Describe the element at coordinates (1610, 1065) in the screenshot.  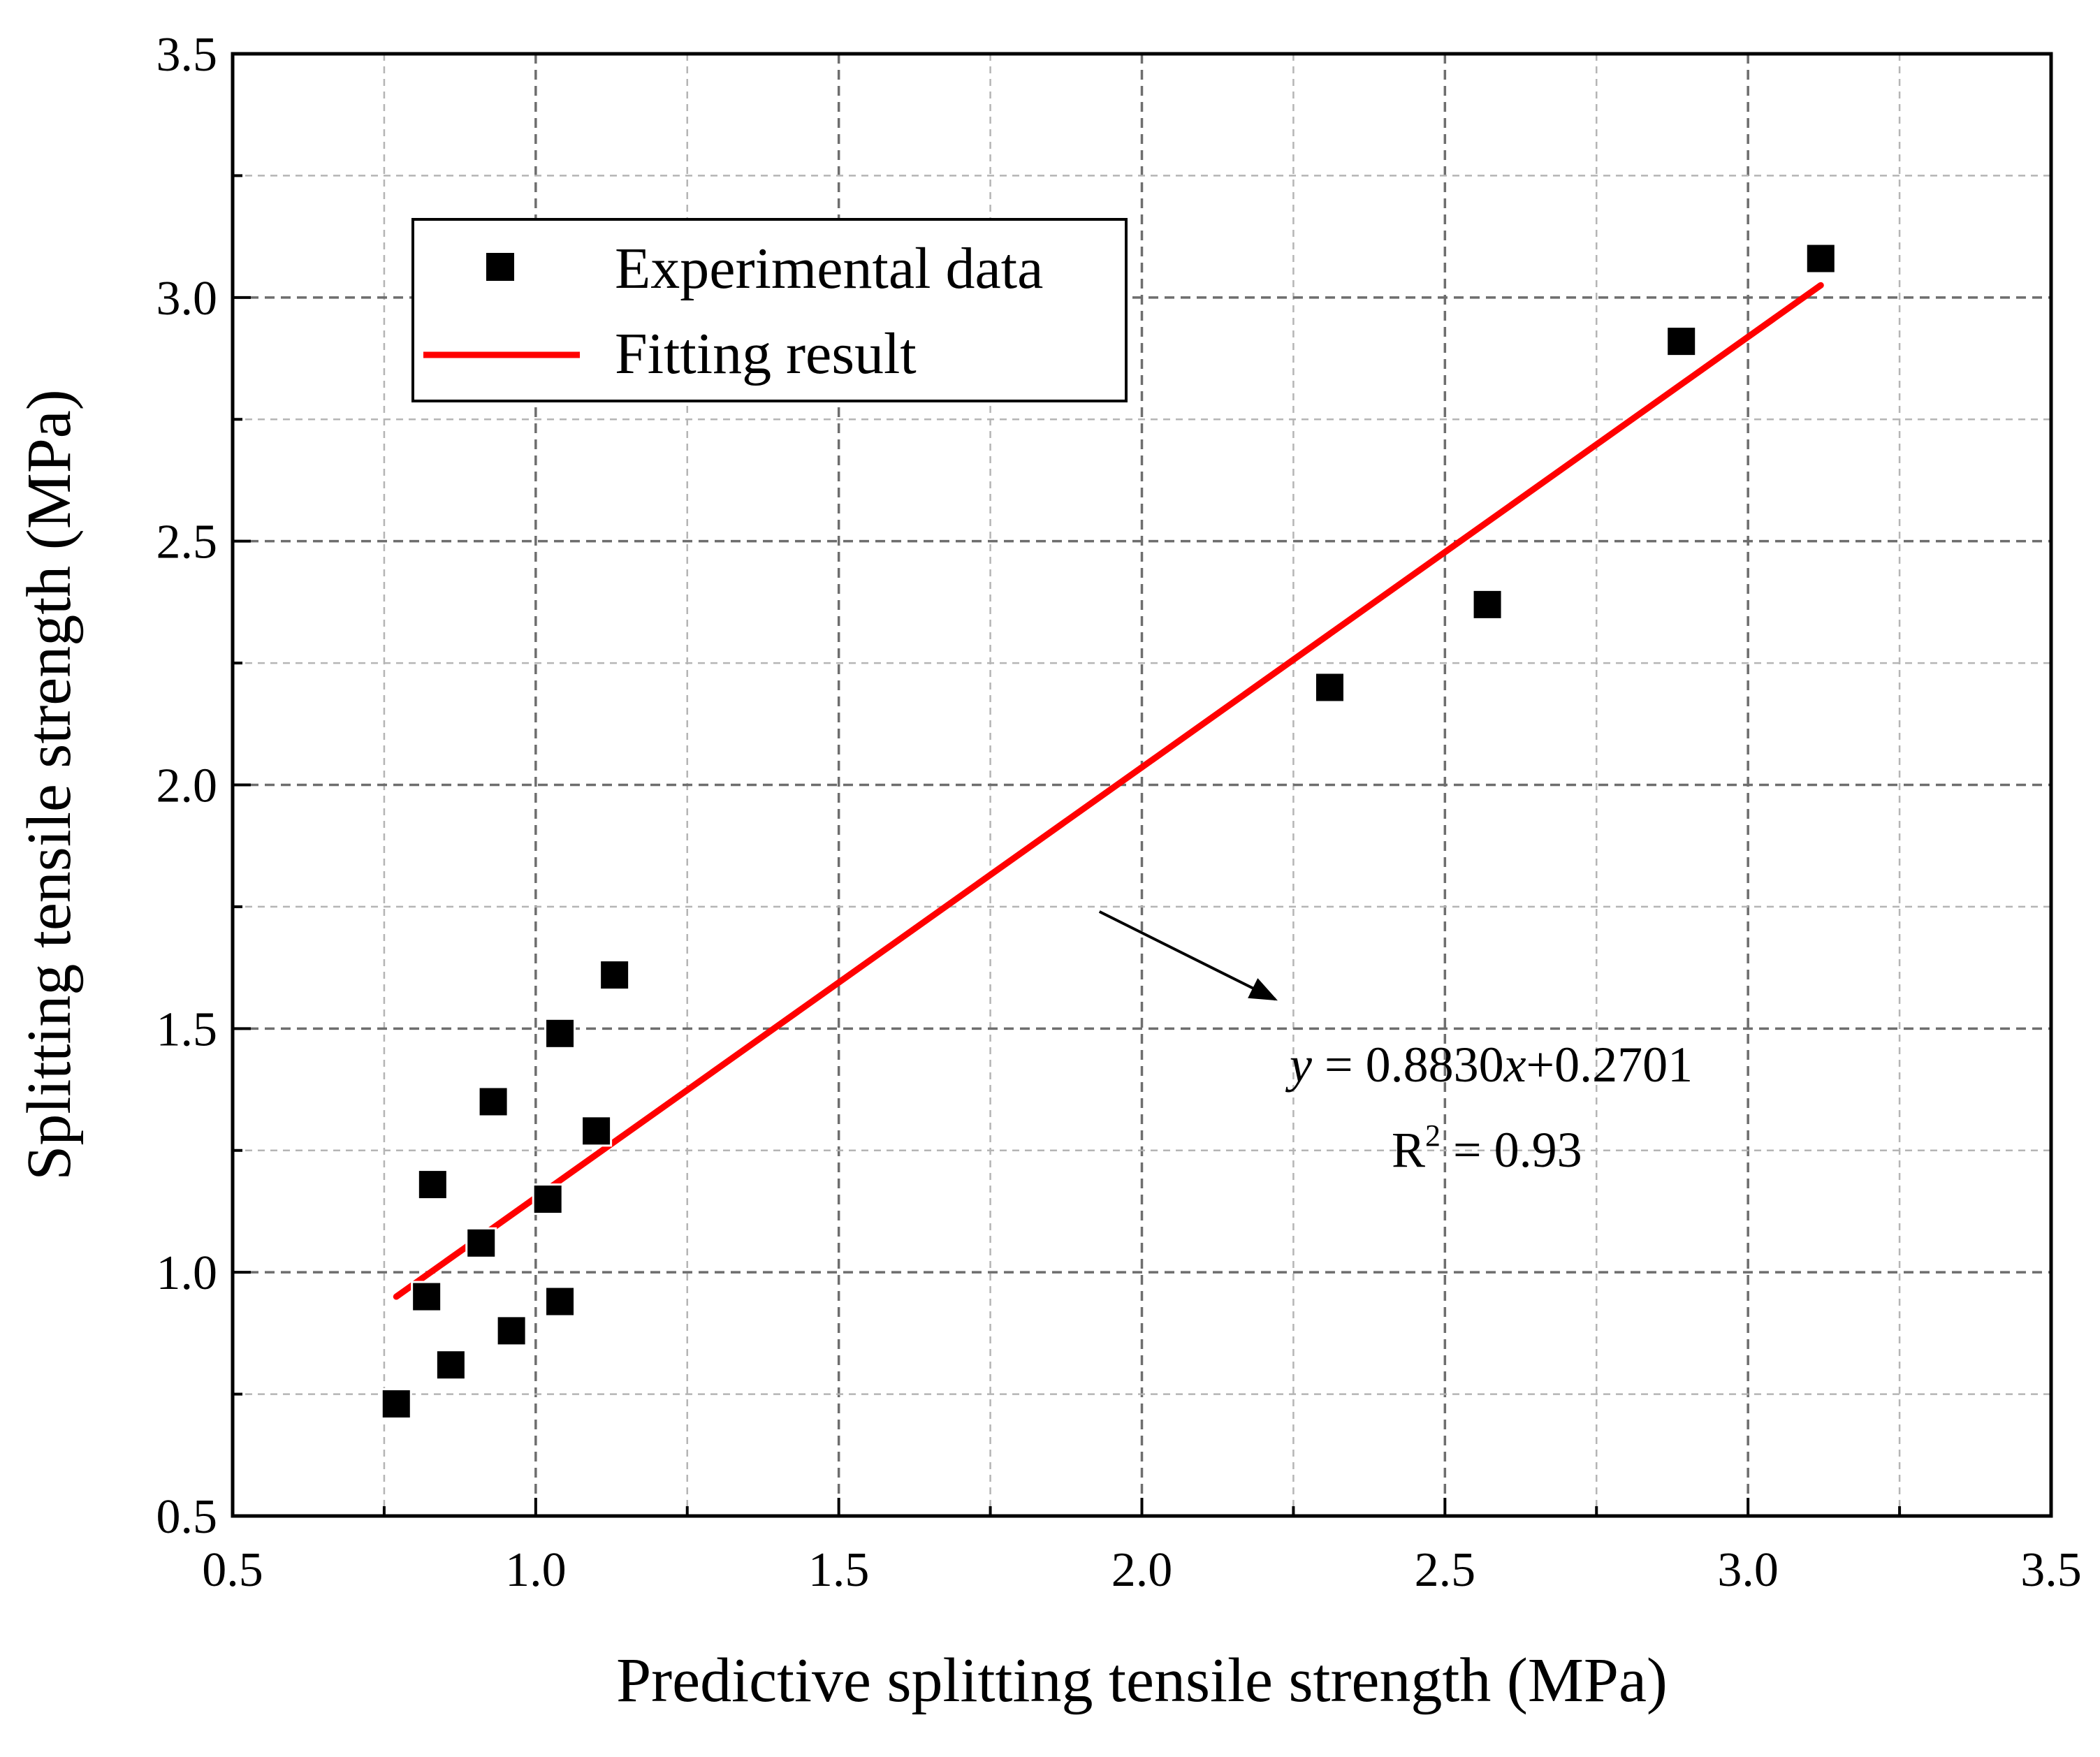
I see `equation-intercept: +0.2701` at that location.